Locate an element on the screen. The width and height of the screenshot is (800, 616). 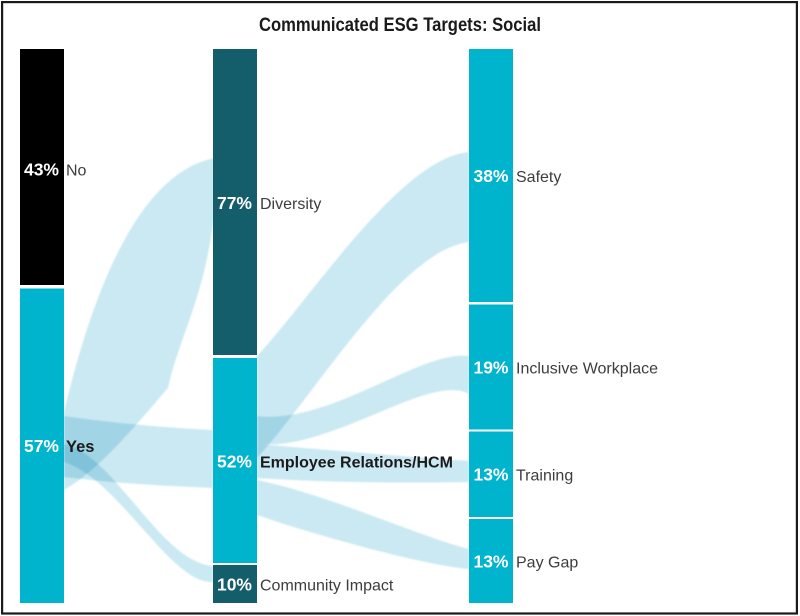
svg-text: Safety is located at coordinates (538, 177).